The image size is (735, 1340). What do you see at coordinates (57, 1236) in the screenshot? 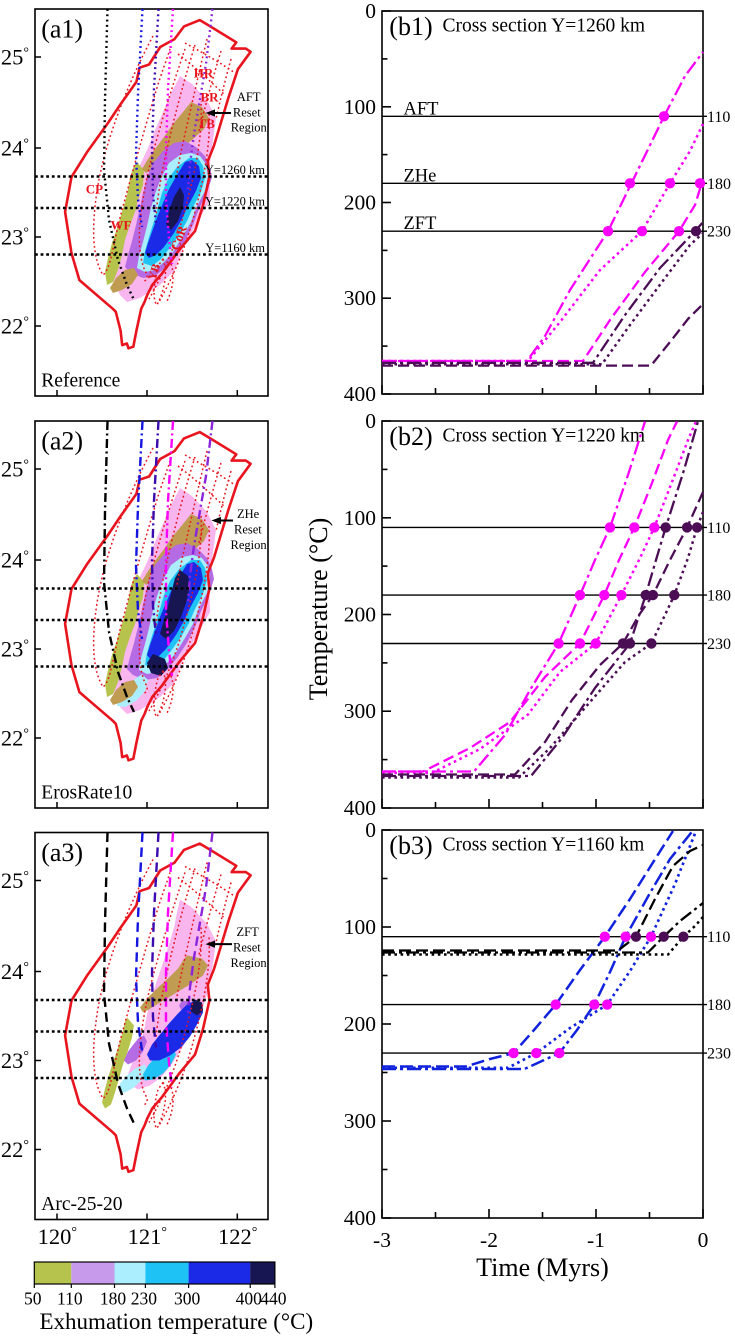
I see `svg-text: 120°` at bounding box center [57, 1236].